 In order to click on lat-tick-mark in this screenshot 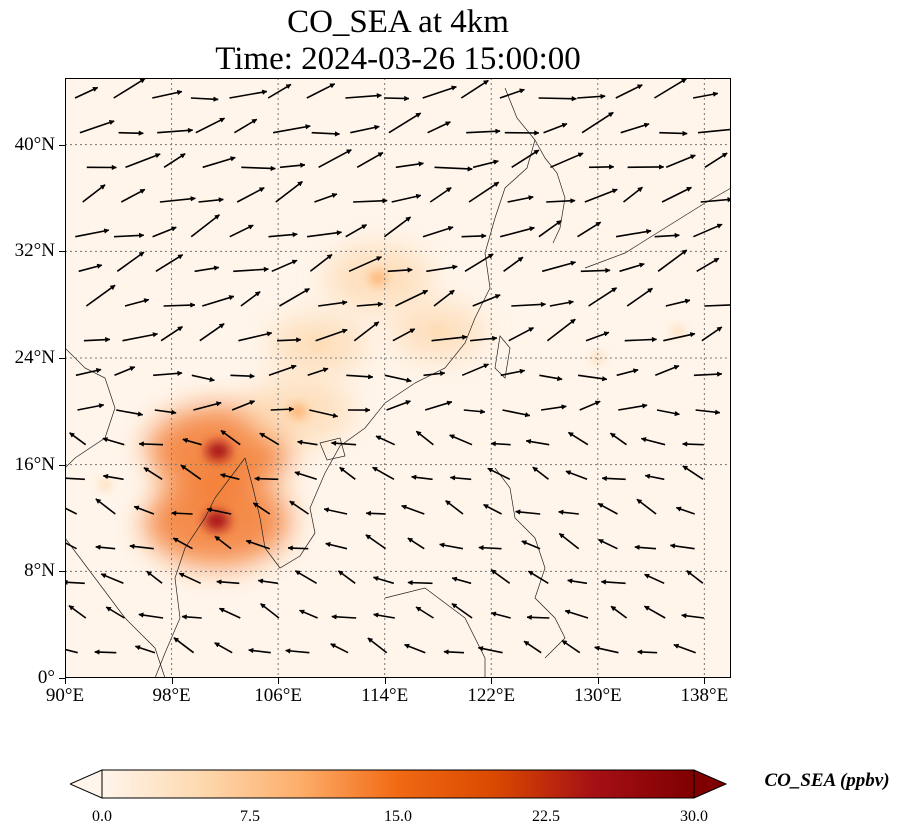, I will do `click(62, 678)`.